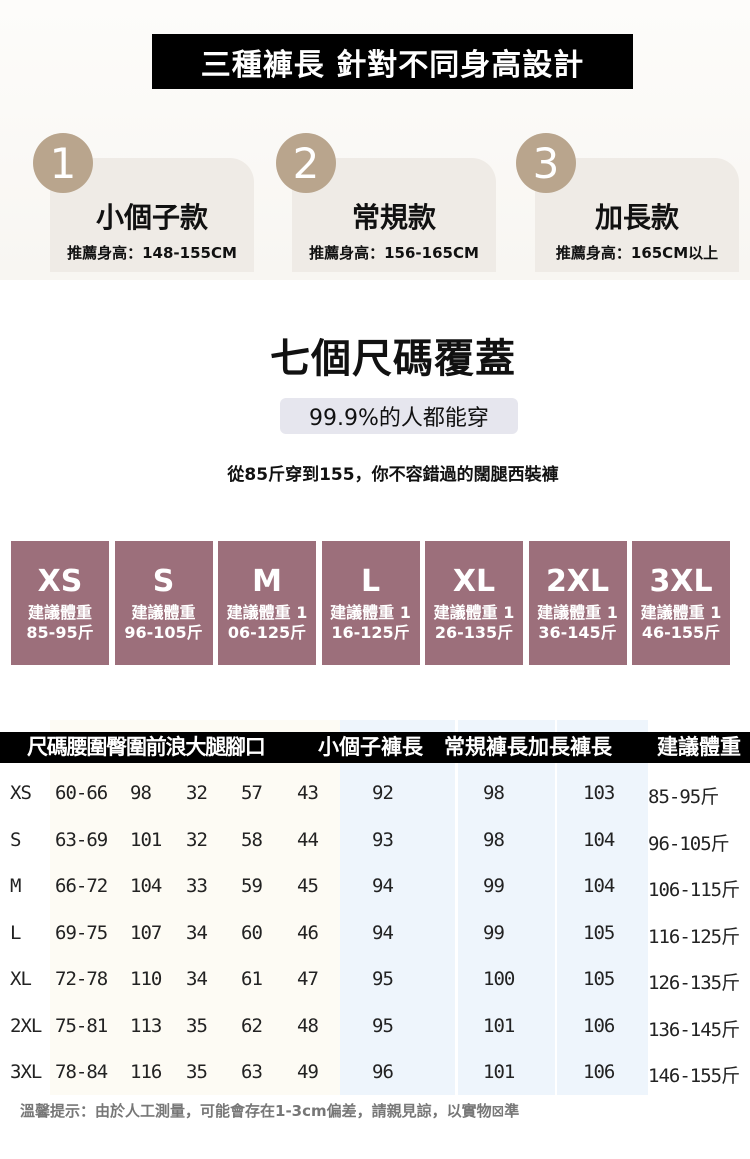 The image size is (750, 1159). I want to click on length-name: 常規款, so click(393, 217).